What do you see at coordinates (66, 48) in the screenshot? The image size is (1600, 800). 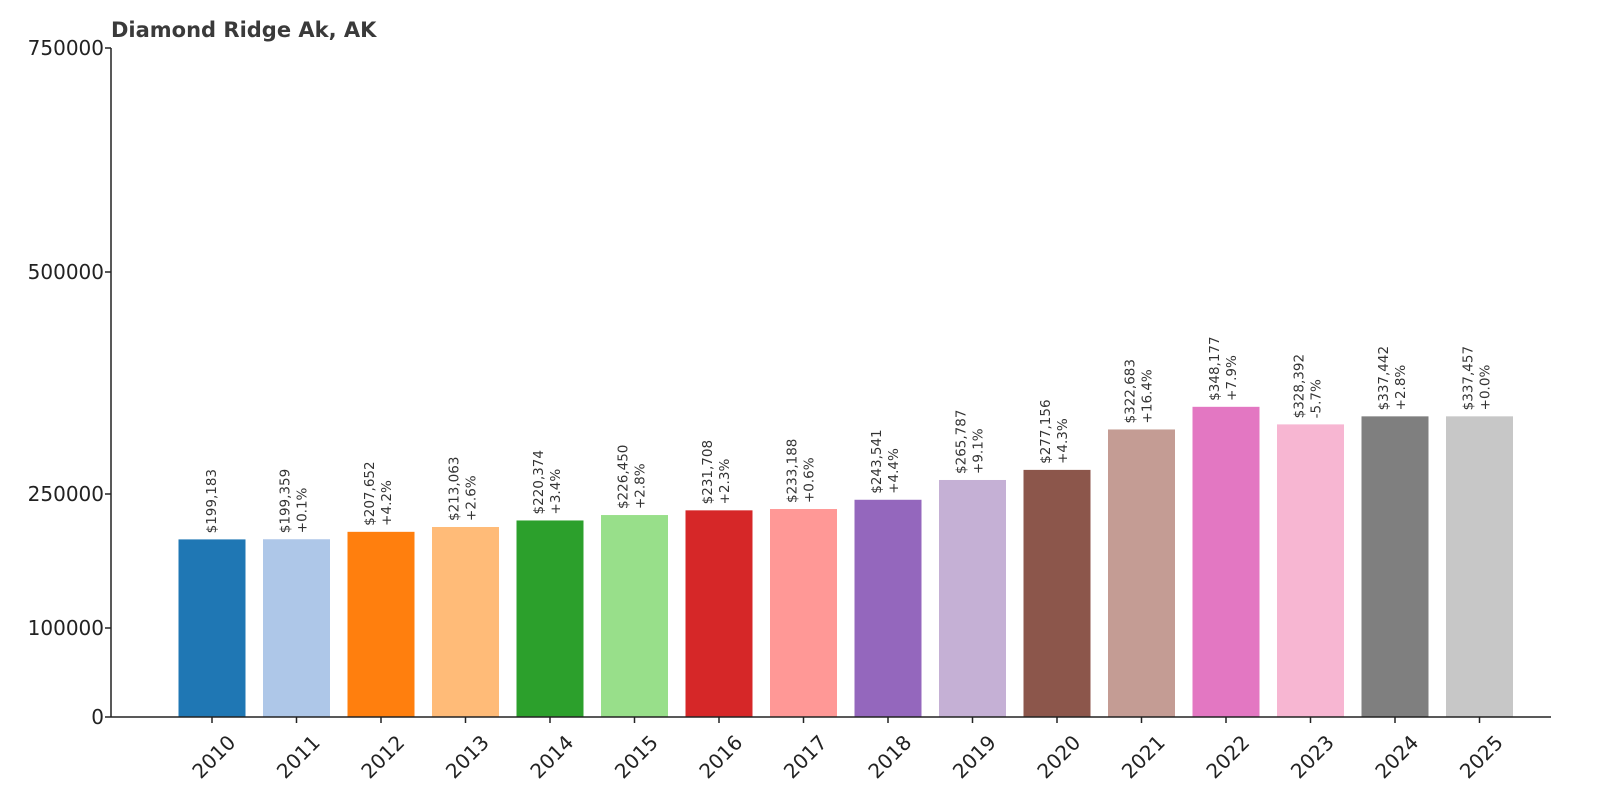 I see `y-tick-label: 750000` at bounding box center [66, 48].